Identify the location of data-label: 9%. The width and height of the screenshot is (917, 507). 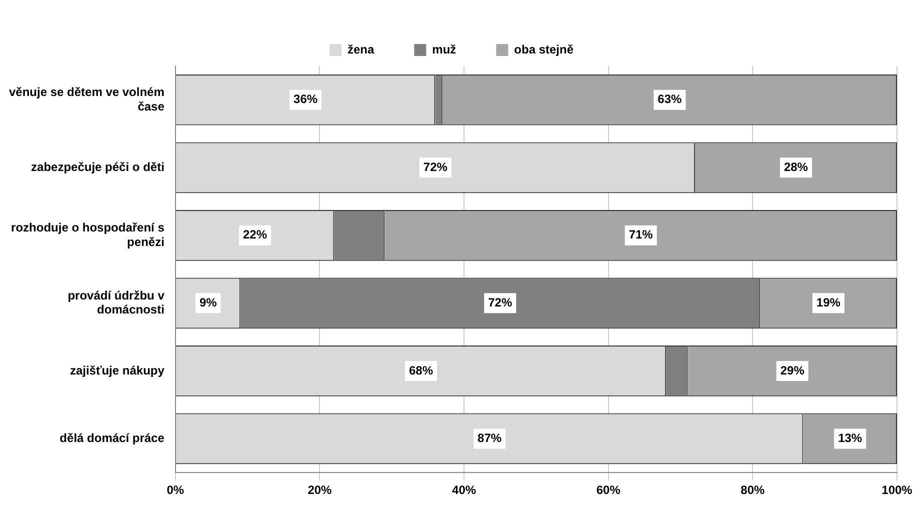
(208, 302).